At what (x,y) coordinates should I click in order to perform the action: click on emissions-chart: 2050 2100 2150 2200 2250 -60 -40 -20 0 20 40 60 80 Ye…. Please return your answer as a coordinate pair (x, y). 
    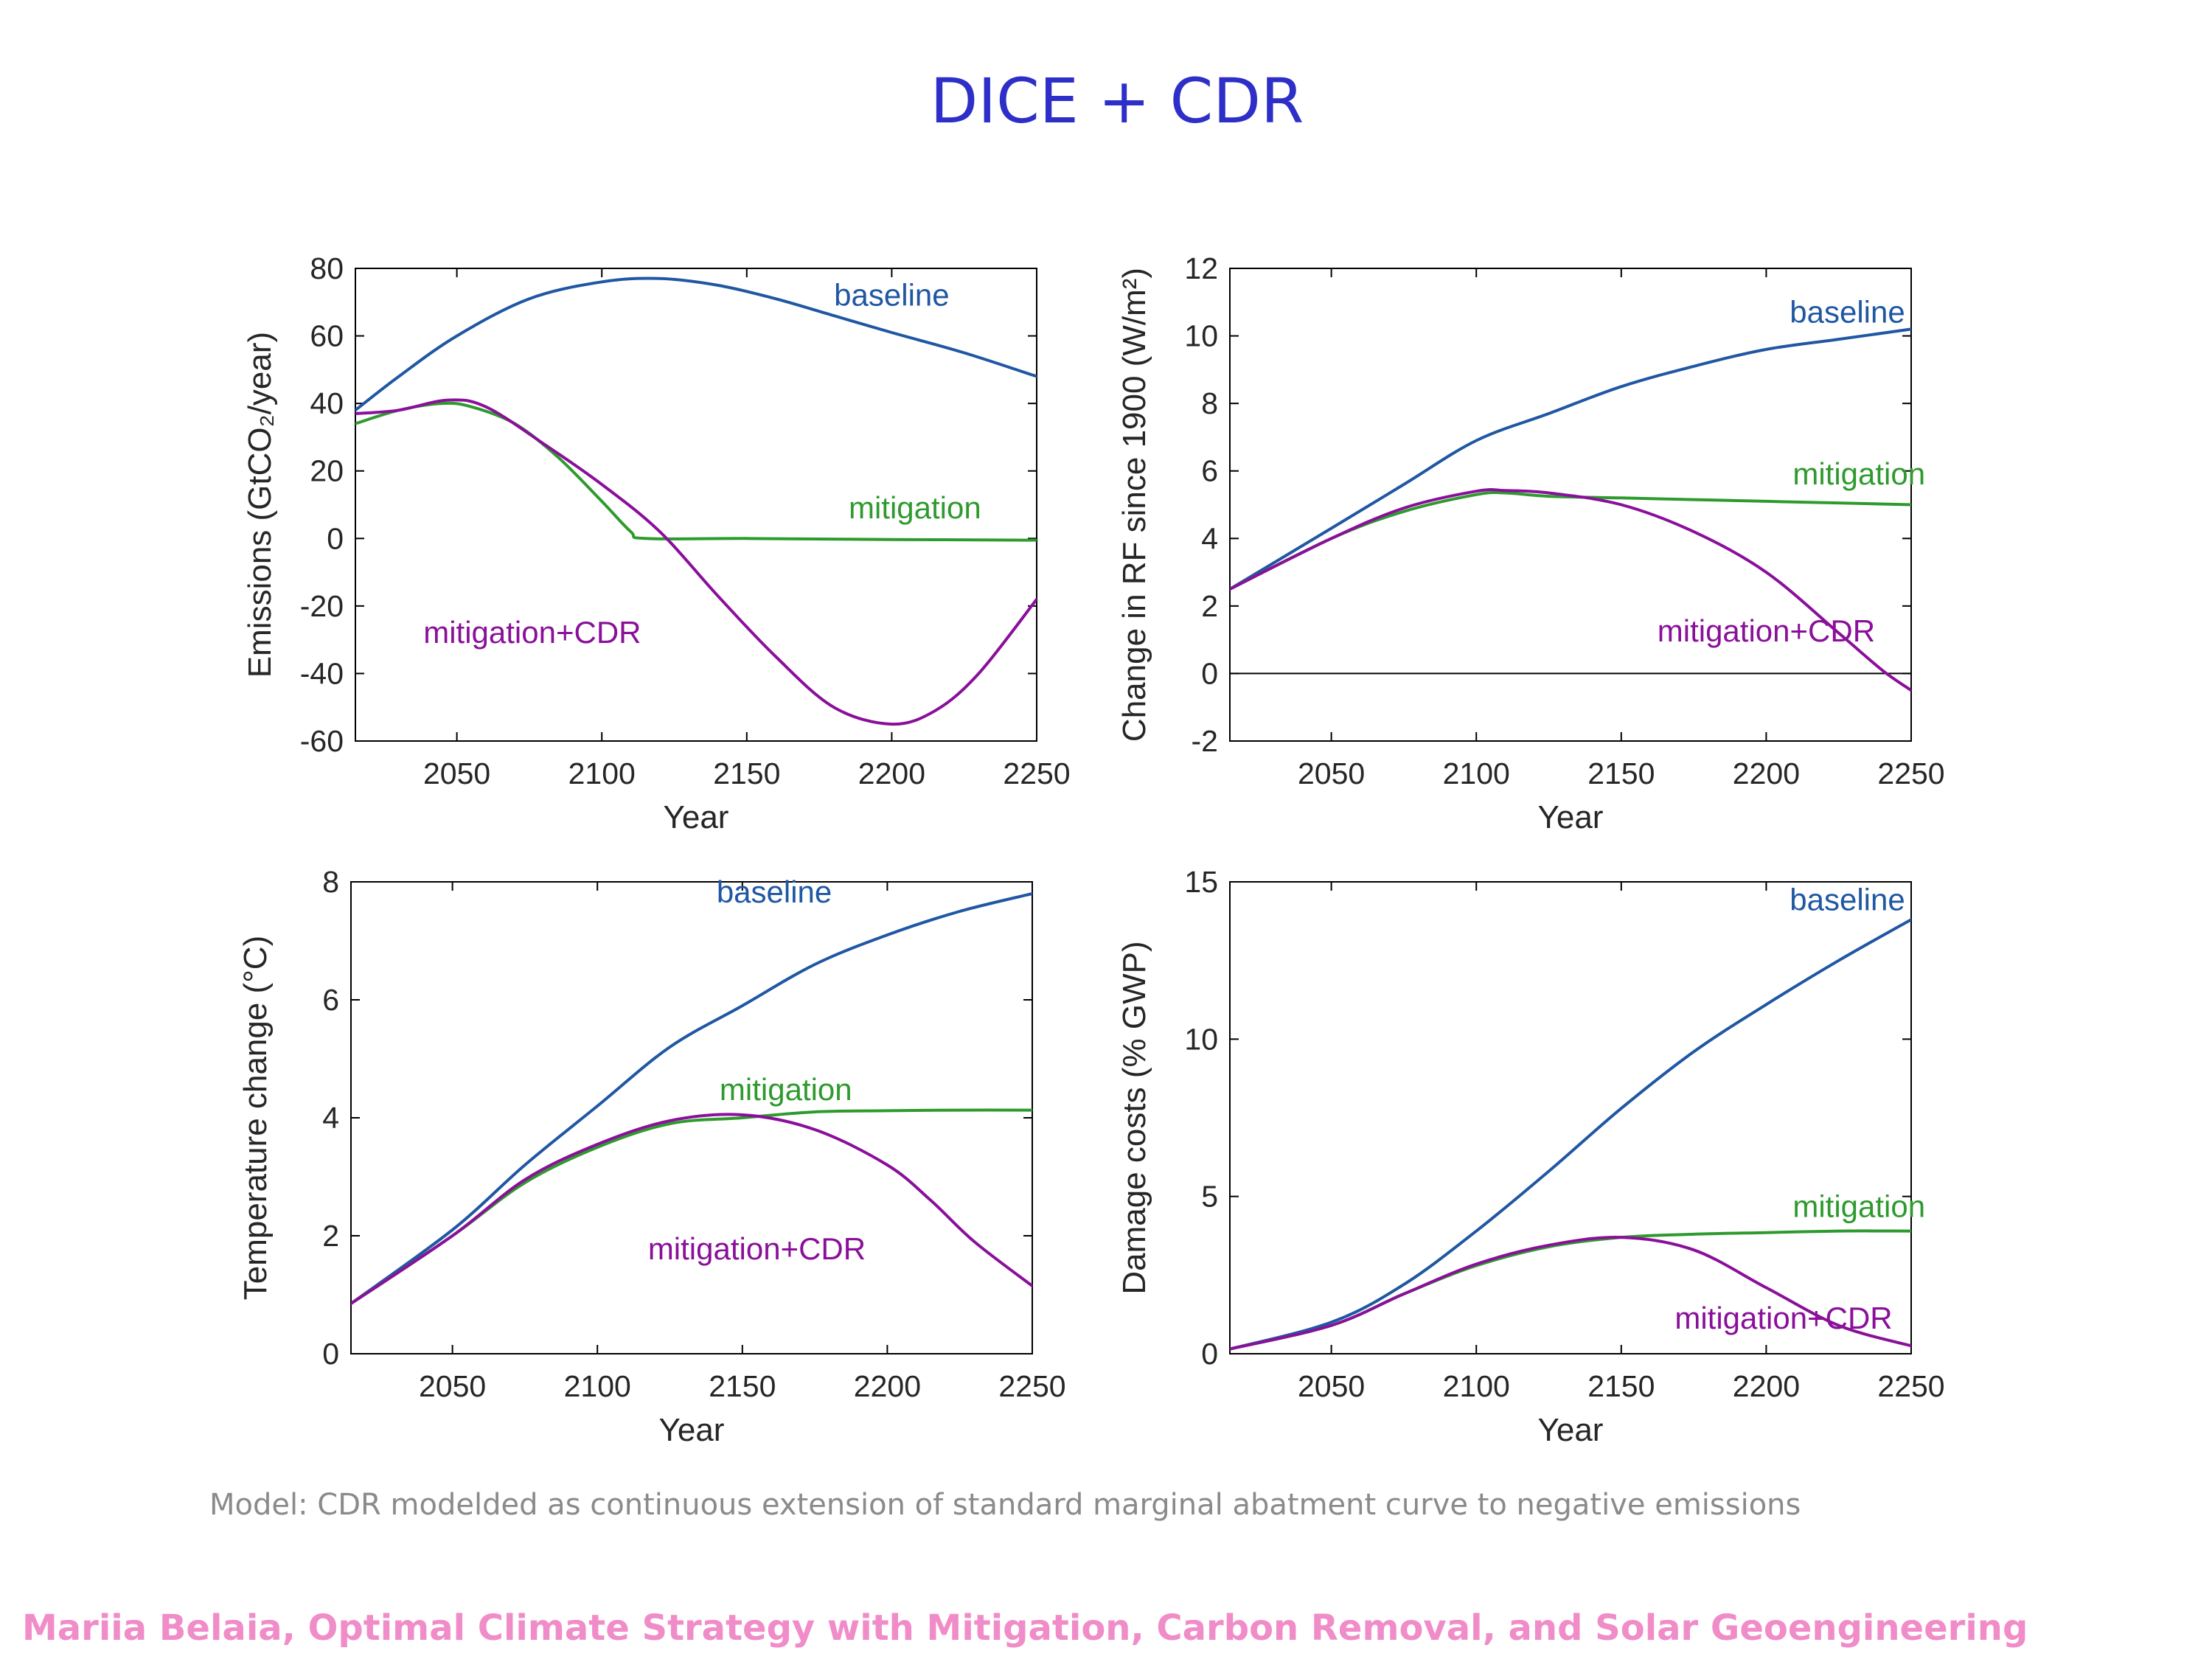
    Looking at the image, I should click on (656, 543).